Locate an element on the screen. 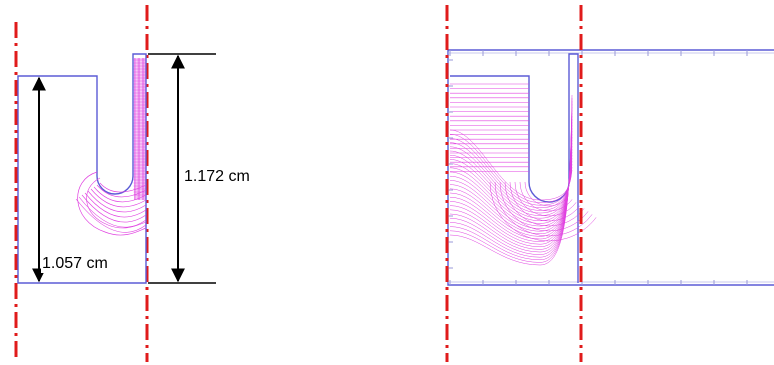 The height and width of the screenshot is (365, 774). dim-outer-label: 1.172 cm is located at coordinates (217, 176).